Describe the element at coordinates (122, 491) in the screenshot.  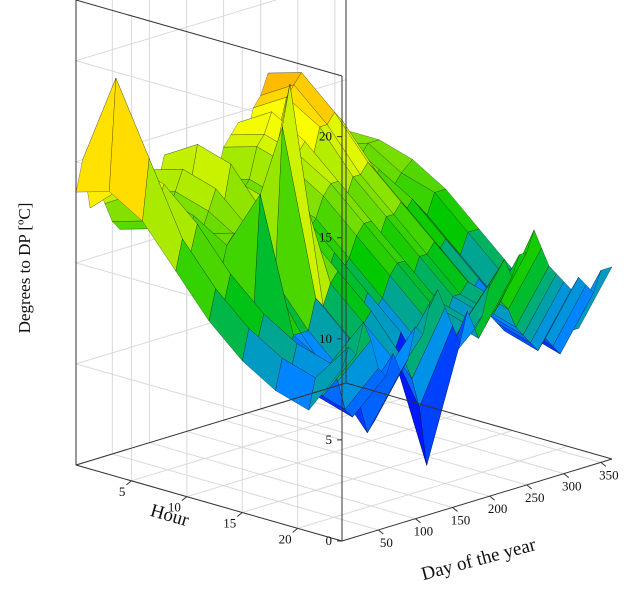
I see `y-tick-label: 5` at that location.